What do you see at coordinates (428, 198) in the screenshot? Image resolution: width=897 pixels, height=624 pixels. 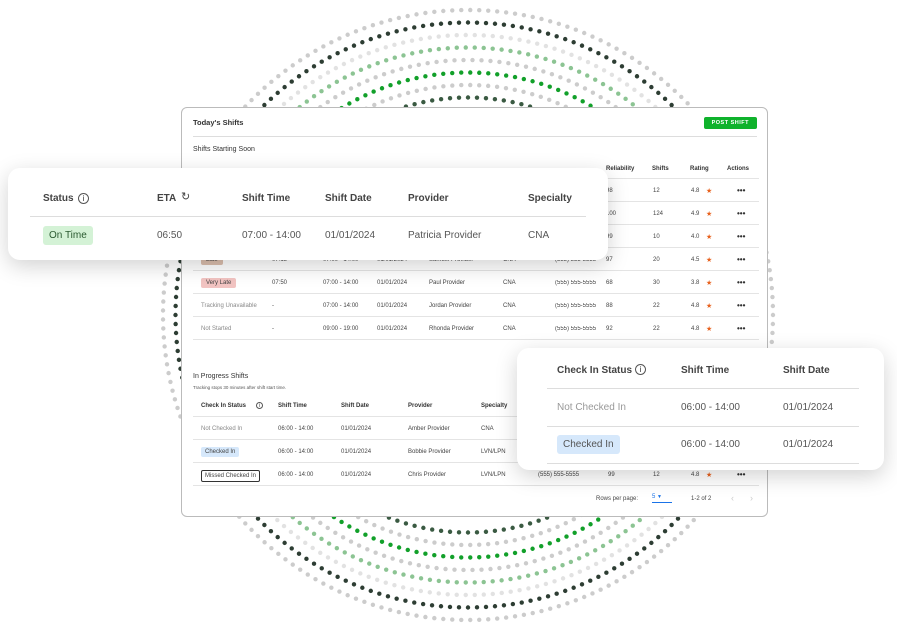 I see `col-header-provider: Provider` at bounding box center [428, 198].